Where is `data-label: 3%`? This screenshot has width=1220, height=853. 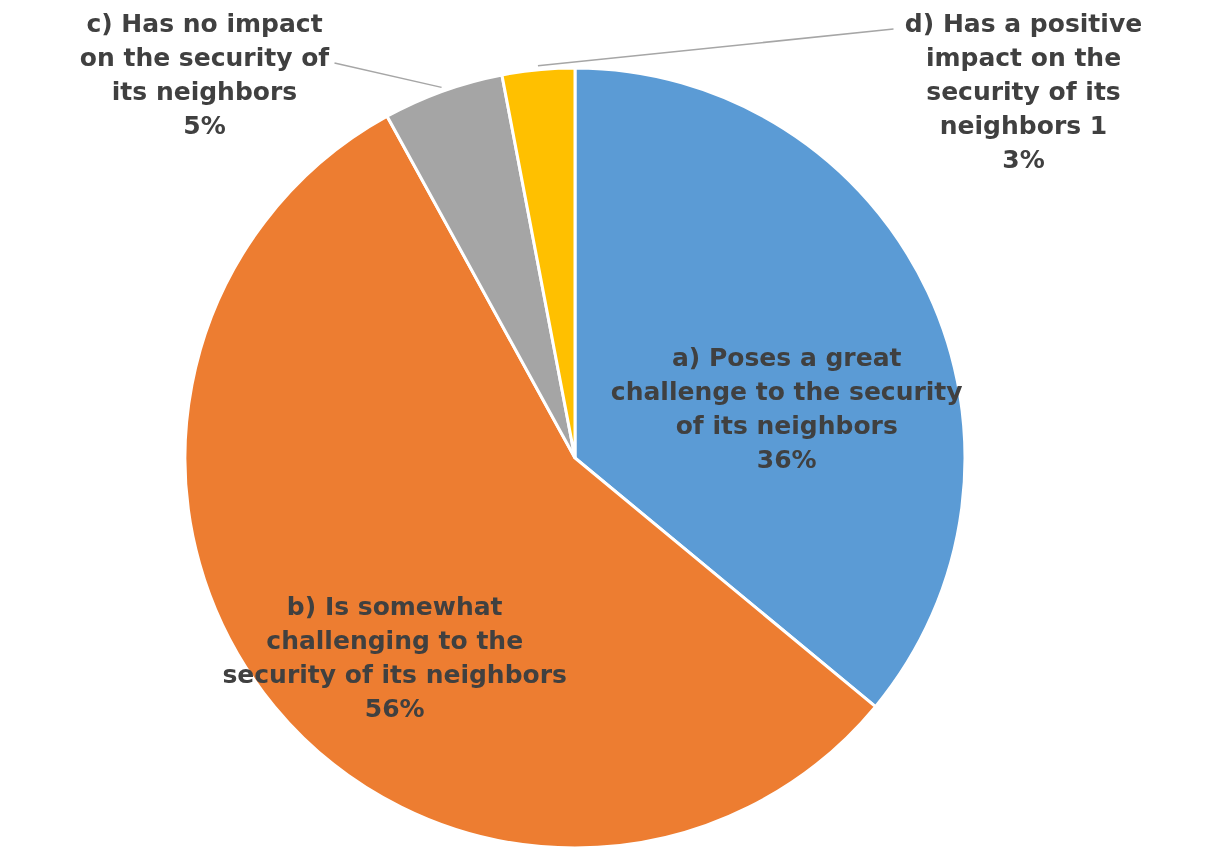 data-label: 3% is located at coordinates (1023, 159).